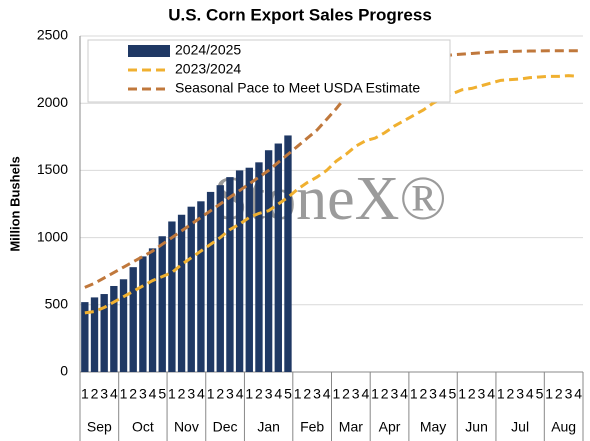  What do you see at coordinates (57, 304) in the screenshot?
I see `y-tick-label: 500` at bounding box center [57, 304].